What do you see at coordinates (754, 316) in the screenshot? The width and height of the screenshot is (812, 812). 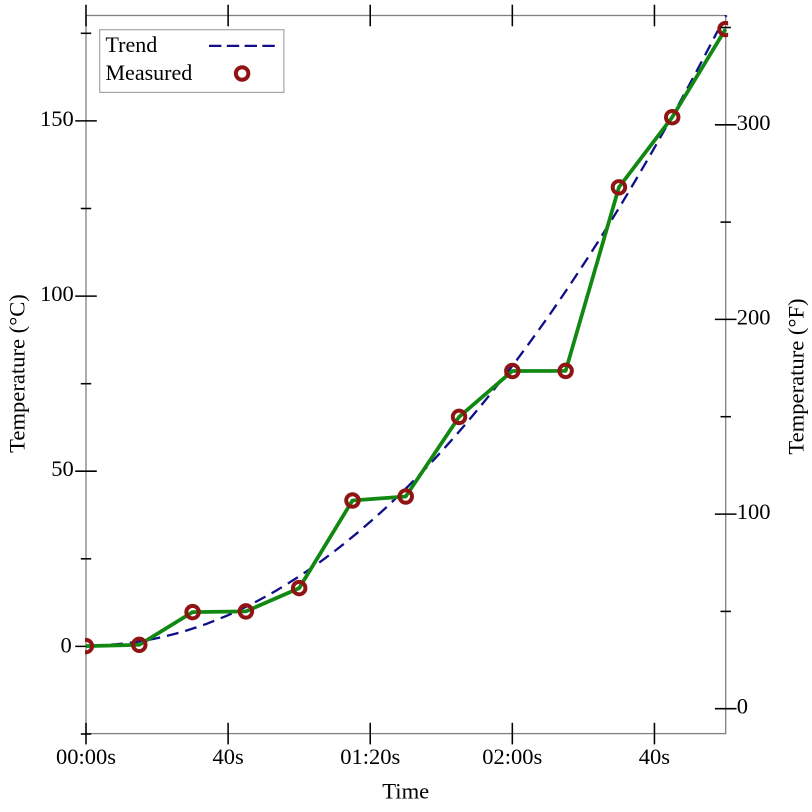 I see `svg-text: 200` at bounding box center [754, 316].